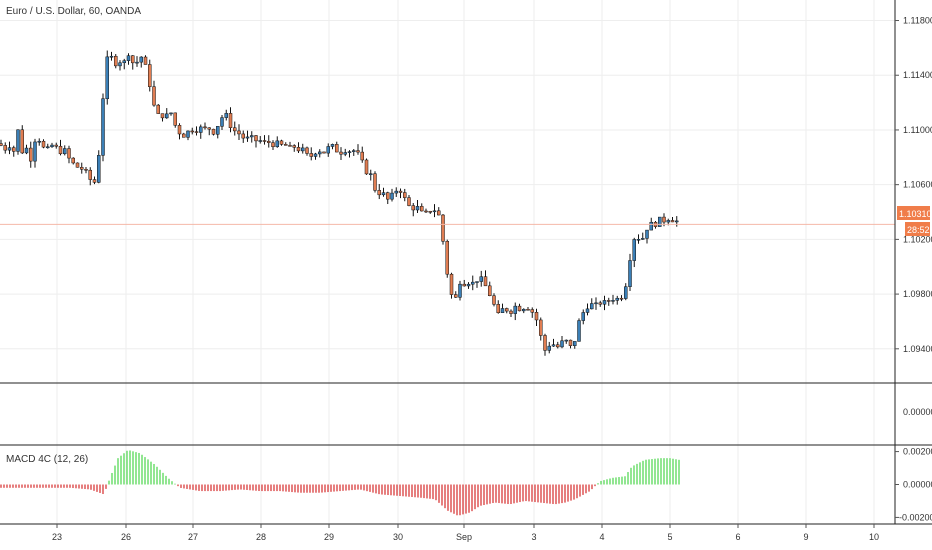 The width and height of the screenshot is (932, 550). I want to click on price-badge-bg, so click(913, 213).